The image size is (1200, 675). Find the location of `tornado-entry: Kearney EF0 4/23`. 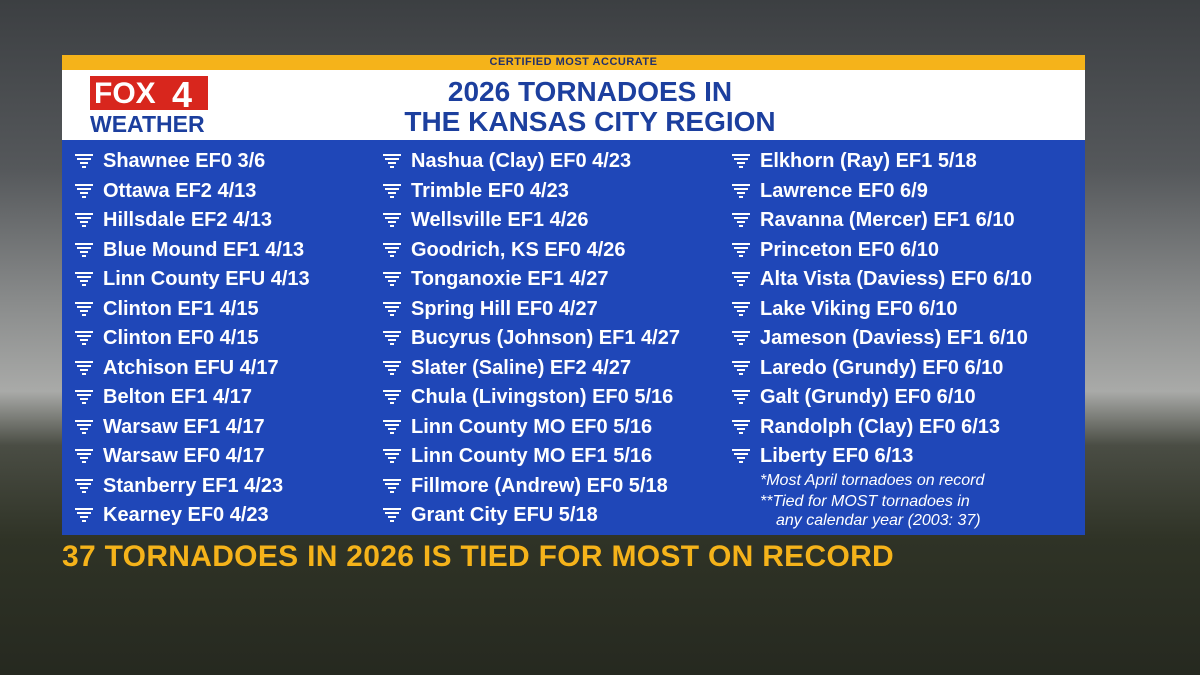

tornado-entry: Kearney EF0 4/23 is located at coordinates (186, 515).